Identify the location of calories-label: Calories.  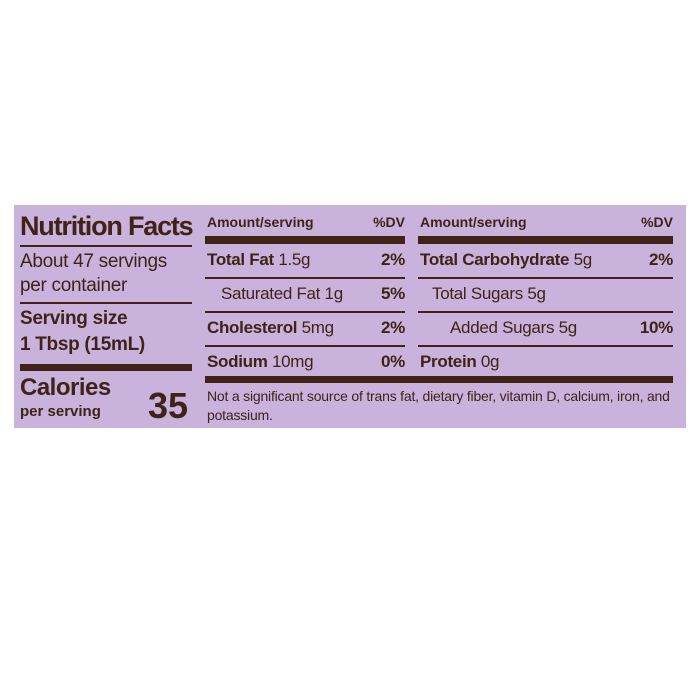
(65, 387).